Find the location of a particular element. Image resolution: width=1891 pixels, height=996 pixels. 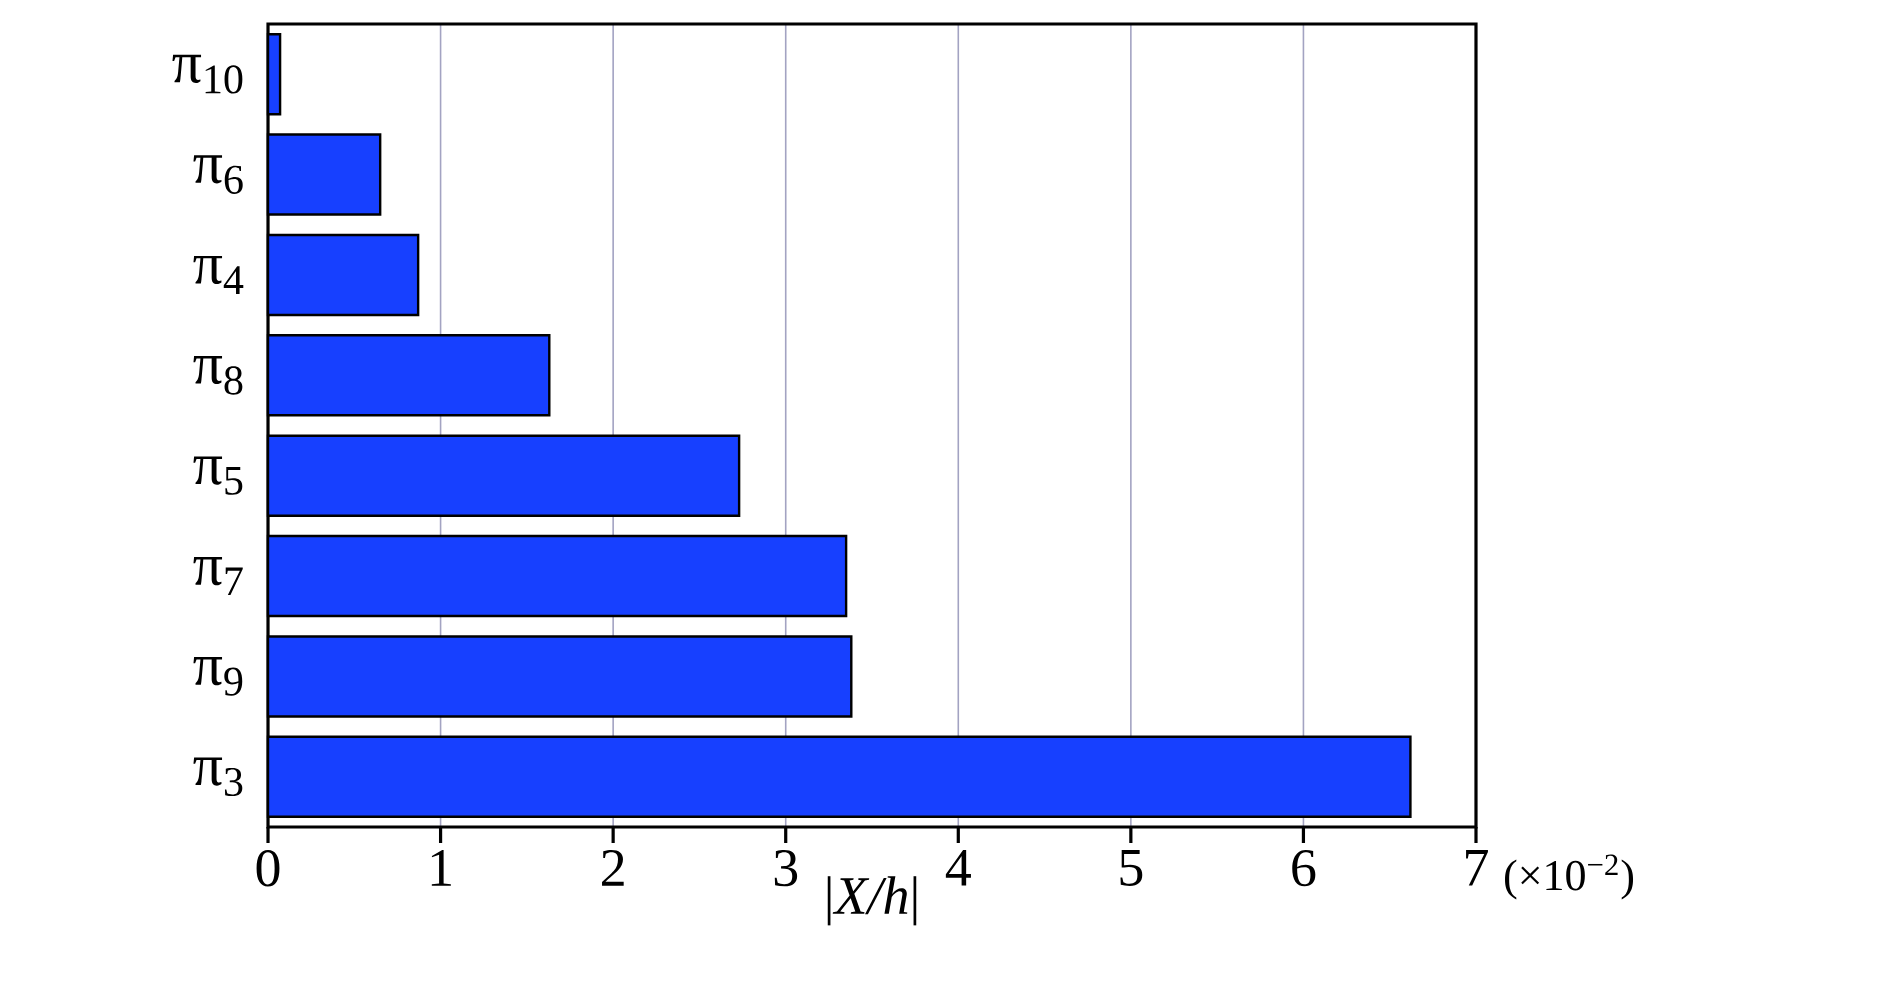

x-tick-label: 4 is located at coordinates (958, 868).